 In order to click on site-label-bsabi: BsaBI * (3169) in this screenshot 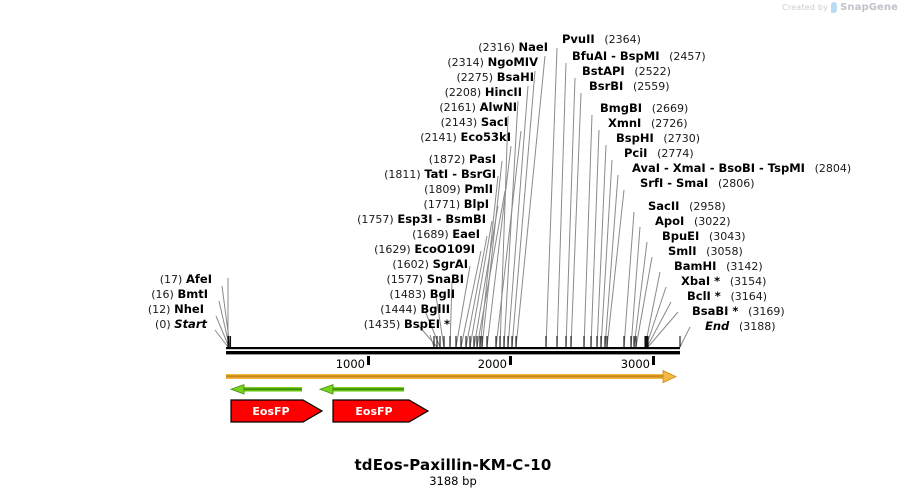, I will do `click(738, 311)`.